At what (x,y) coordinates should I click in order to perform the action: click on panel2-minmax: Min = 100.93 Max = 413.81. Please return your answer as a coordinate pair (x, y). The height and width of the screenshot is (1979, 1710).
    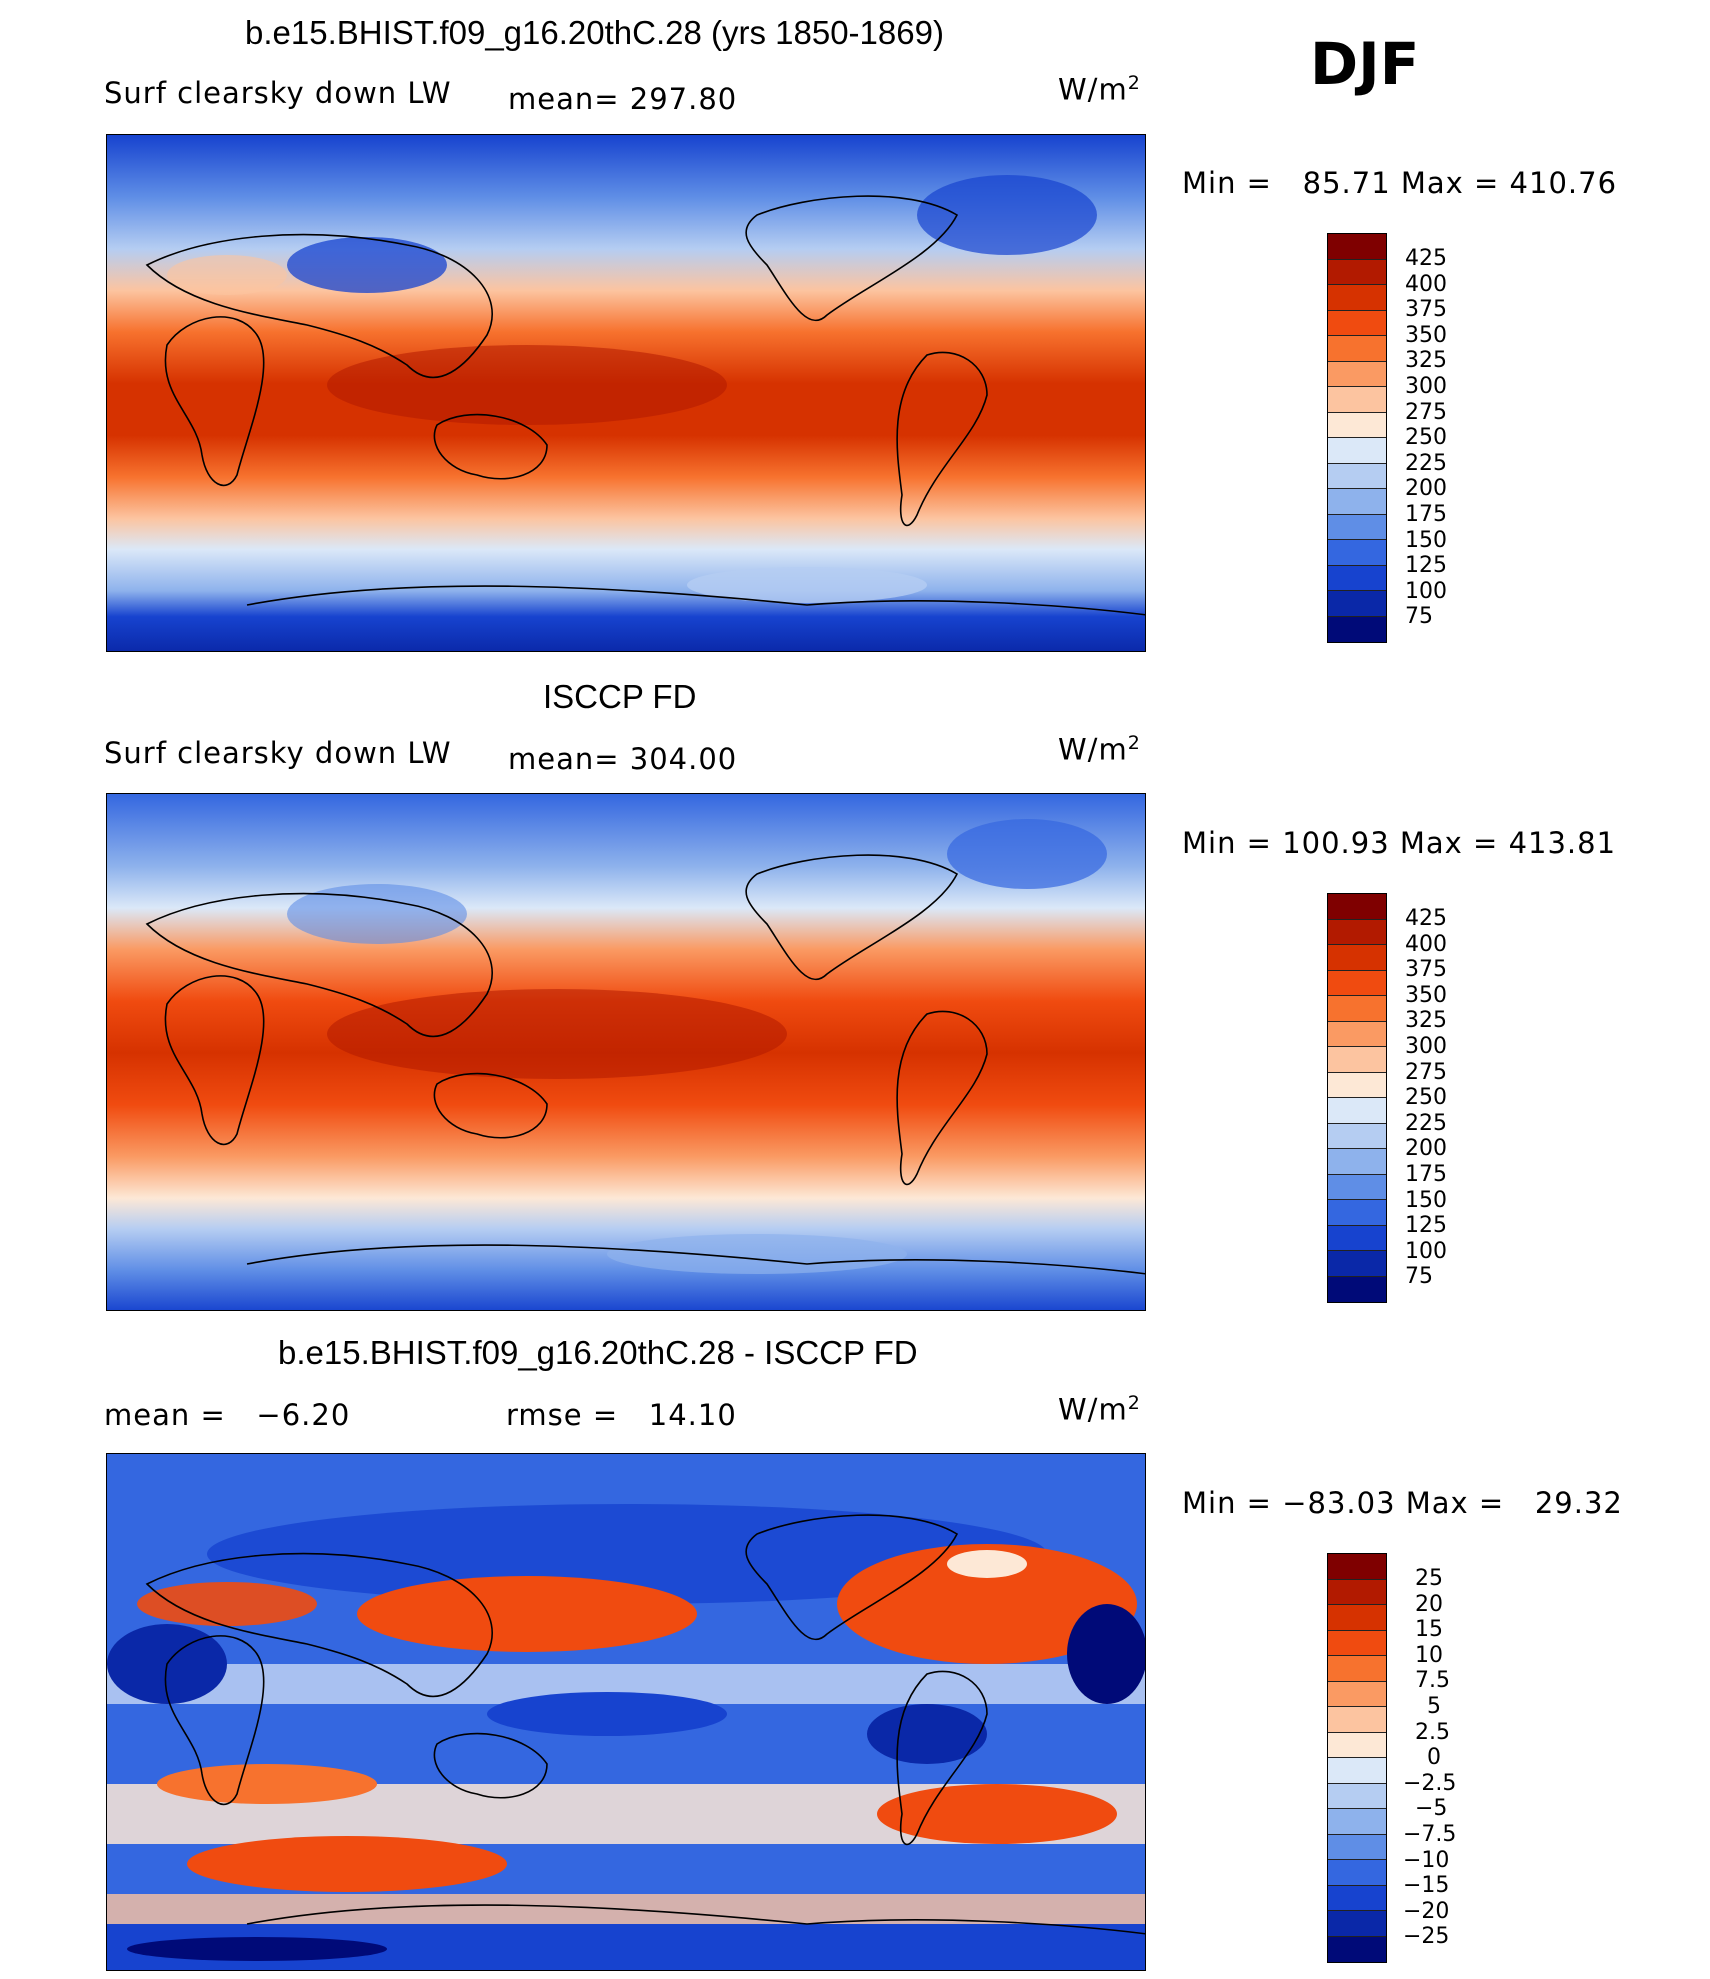
    Looking at the image, I should click on (1399, 843).